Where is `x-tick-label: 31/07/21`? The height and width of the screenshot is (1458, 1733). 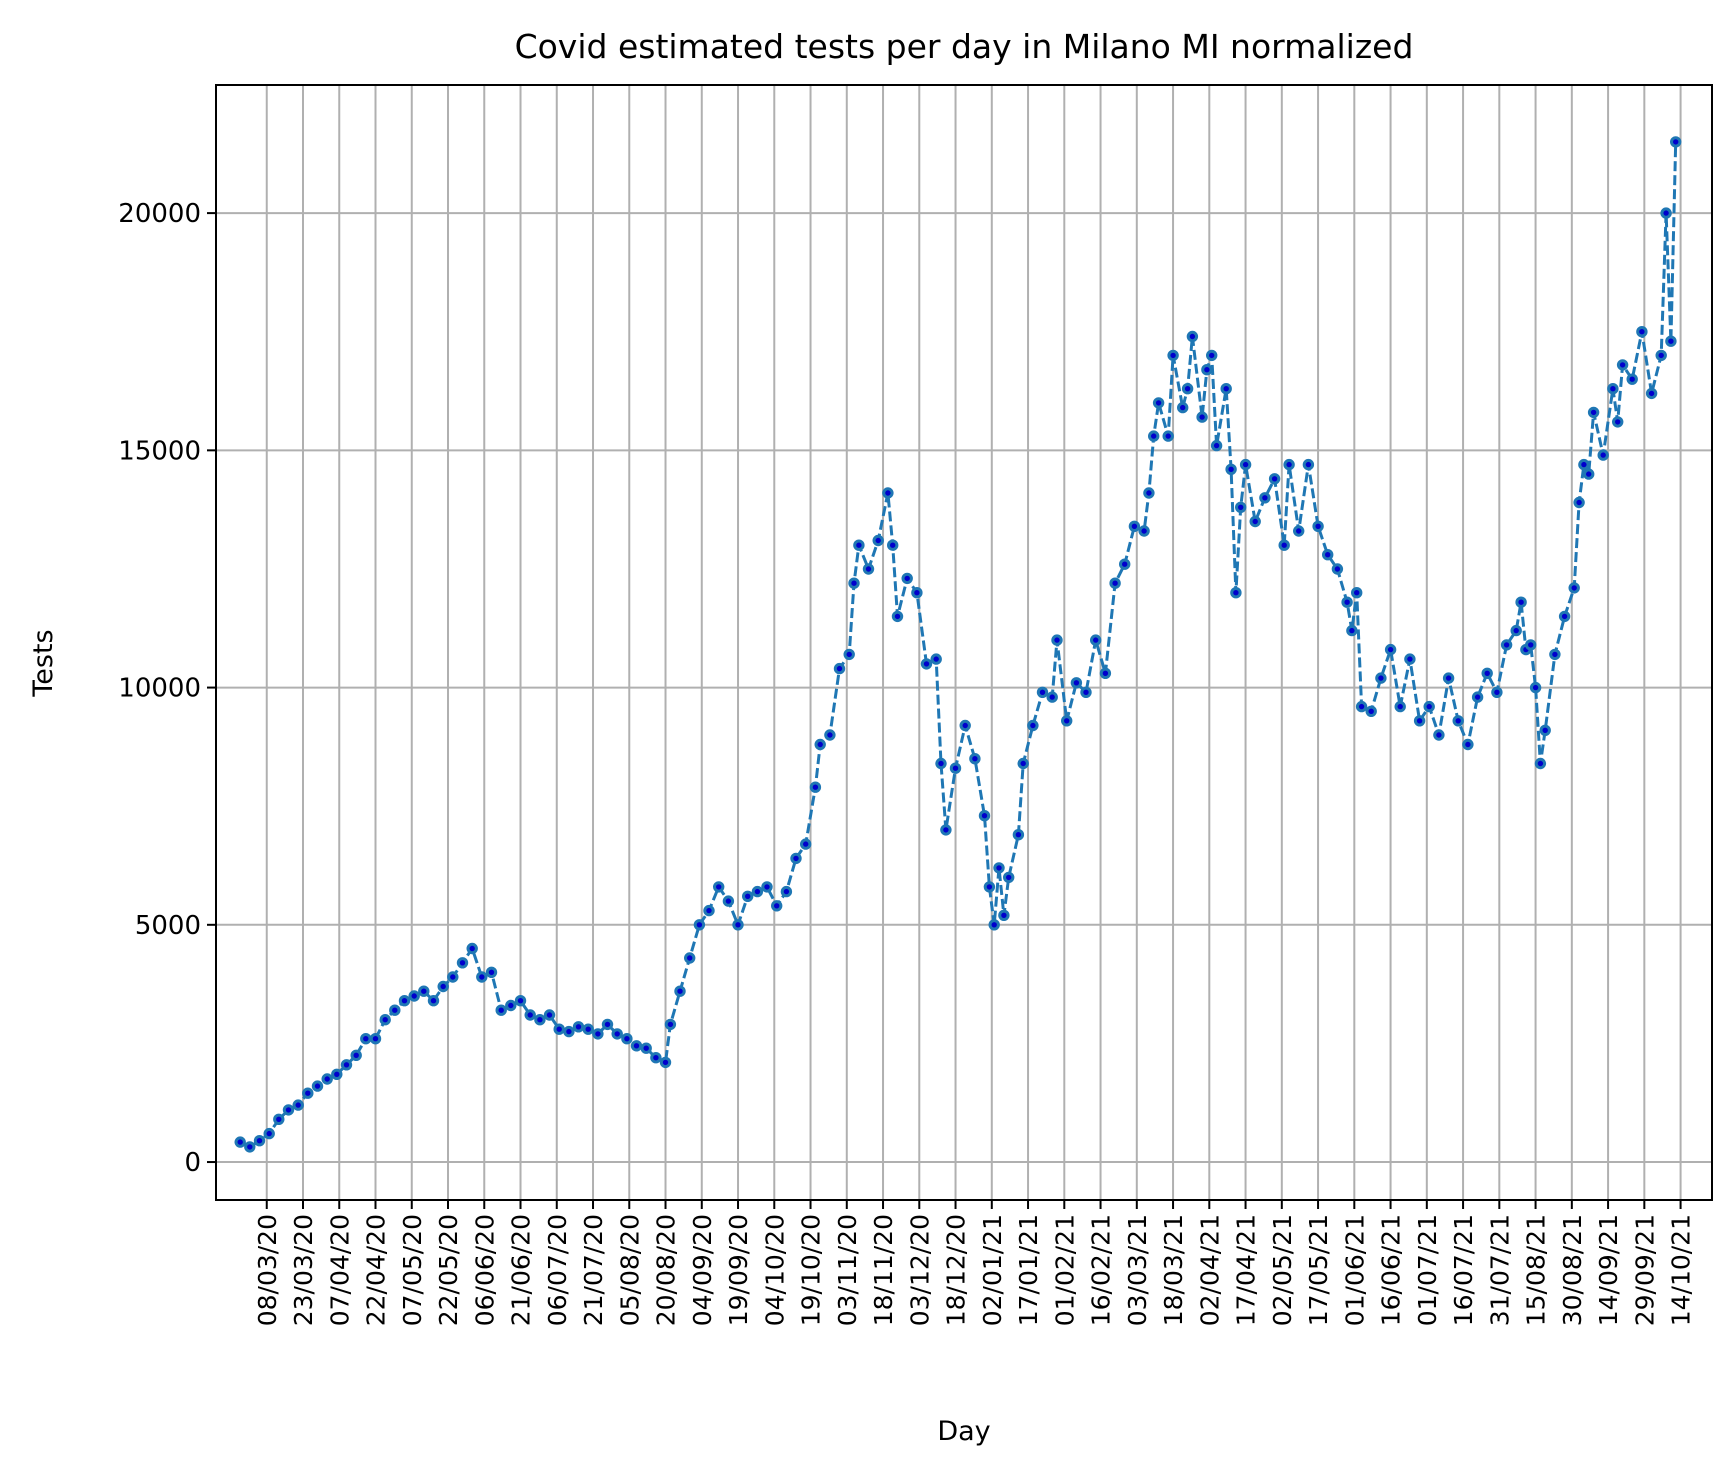 x-tick-label: 31/07/21 is located at coordinates (1499, 1270).